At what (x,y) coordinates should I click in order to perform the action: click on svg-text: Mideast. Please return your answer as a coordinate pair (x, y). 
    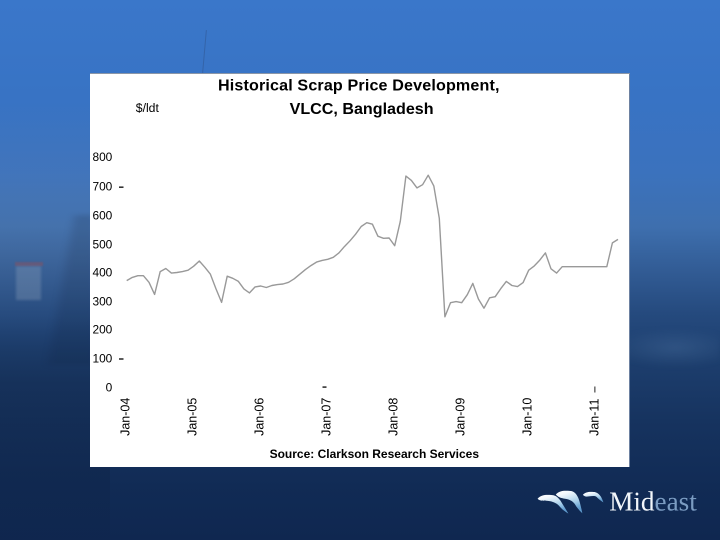
    Looking at the image, I should click on (653, 501).